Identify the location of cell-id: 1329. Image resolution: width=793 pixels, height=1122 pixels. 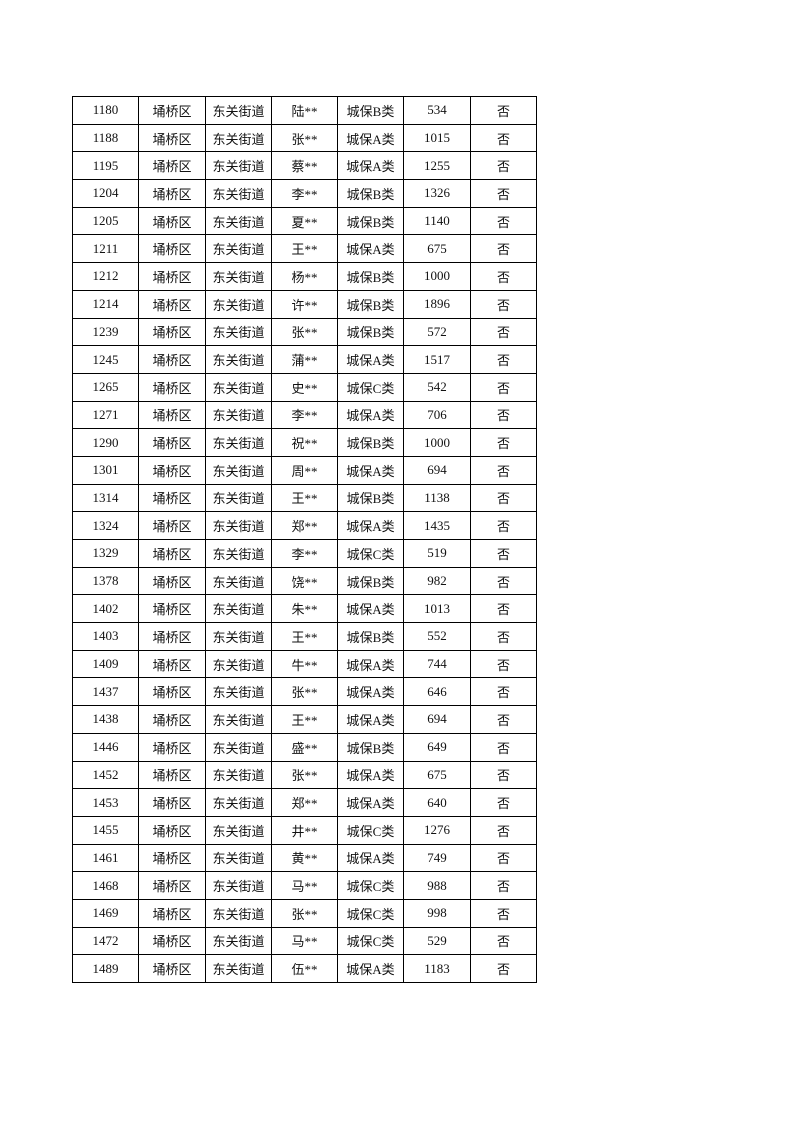
(105, 553).